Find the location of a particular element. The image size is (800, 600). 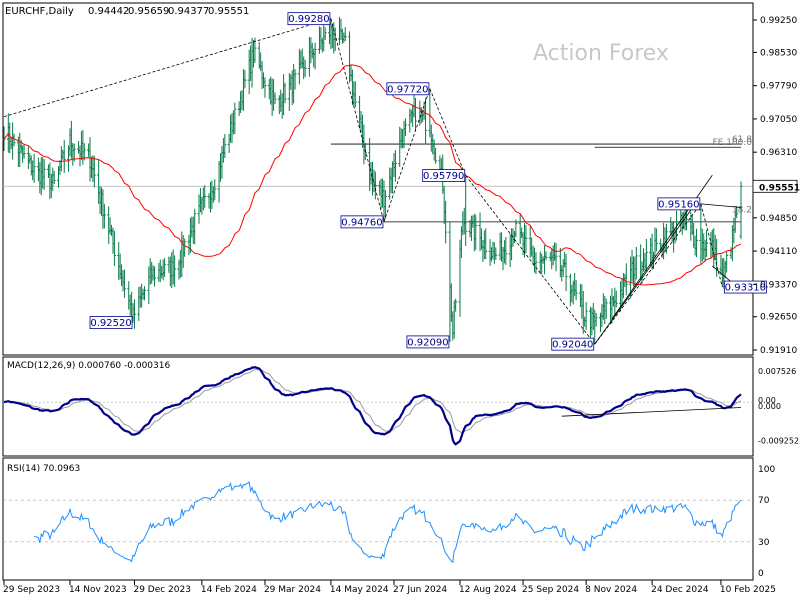

x-tick-label: 8 Nov 2024 is located at coordinates (611, 590).